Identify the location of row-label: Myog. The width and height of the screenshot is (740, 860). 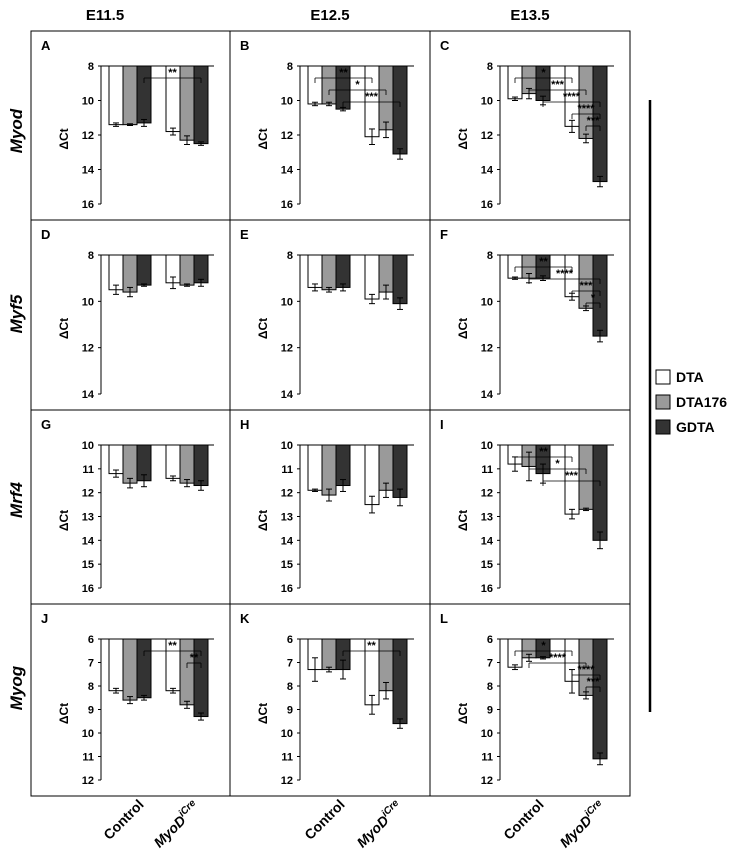
(16, 687).